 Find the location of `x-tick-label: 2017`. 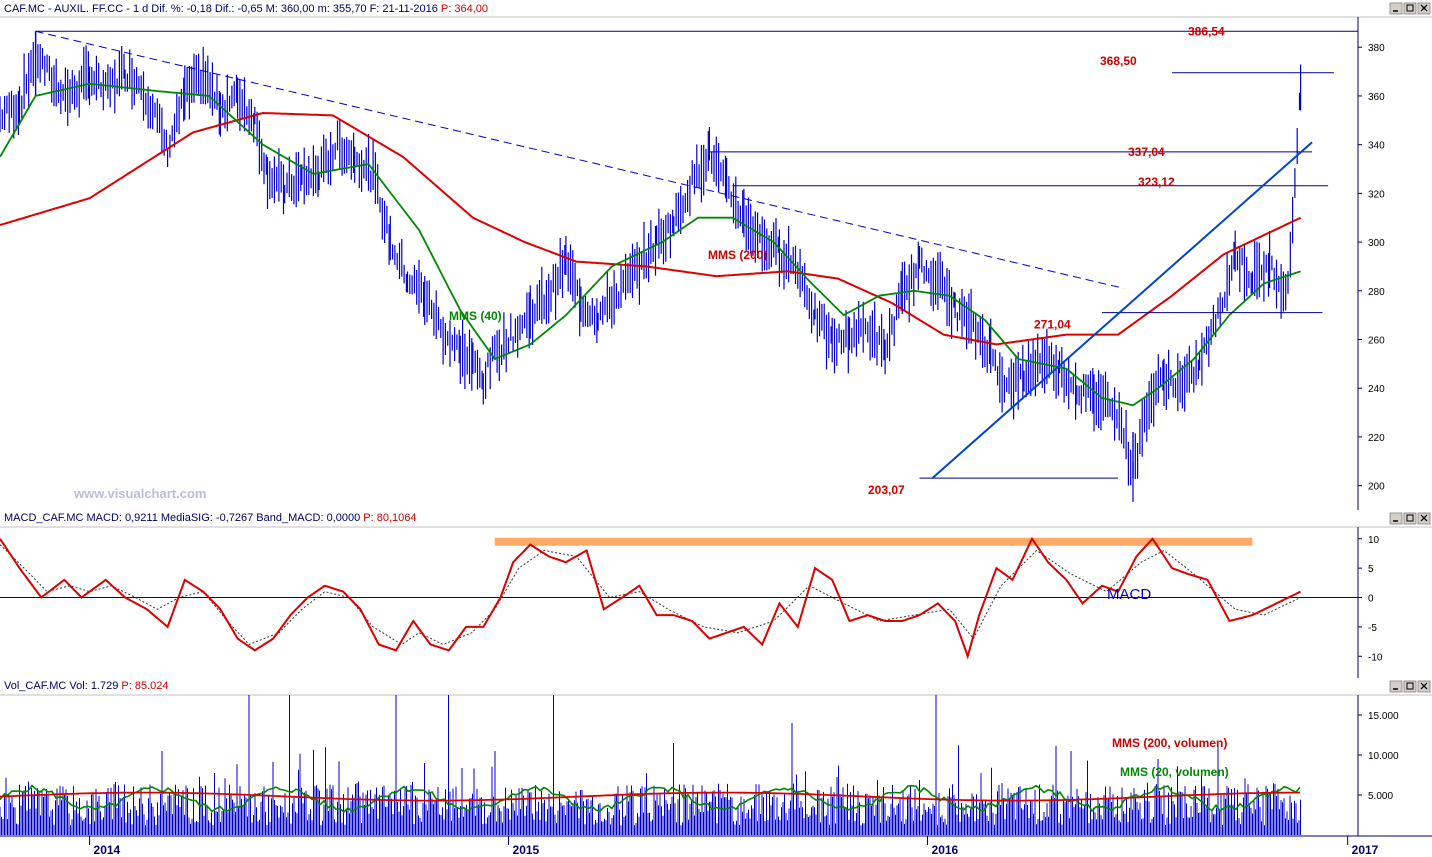

x-tick-label: 2017 is located at coordinates (1365, 850).